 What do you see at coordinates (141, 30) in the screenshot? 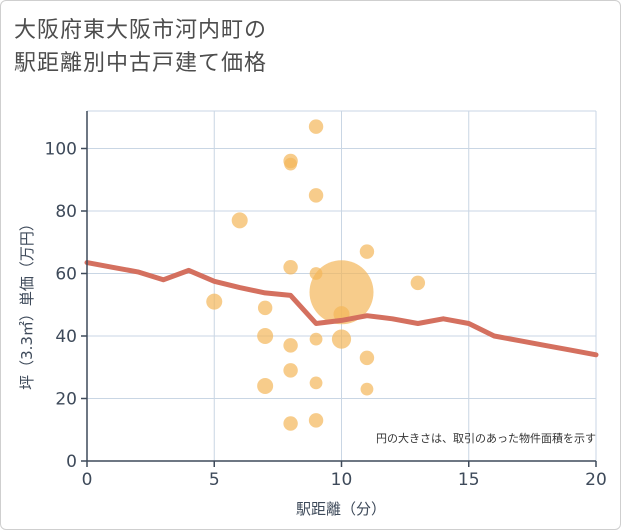
I see `chart-title-line-1: 大阪府東大阪市河内町の` at bounding box center [141, 30].